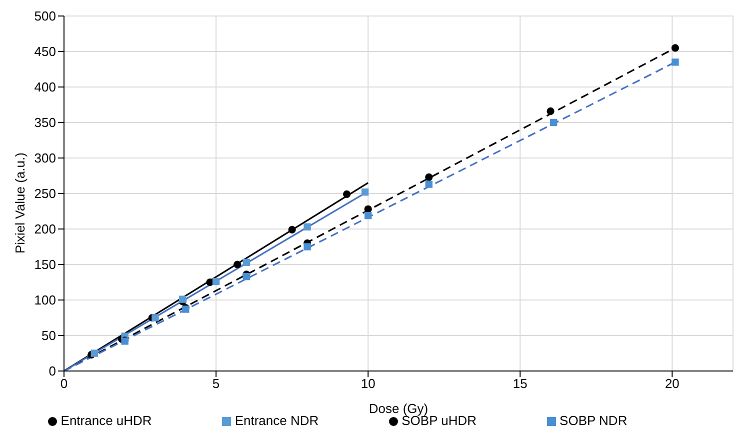  Describe the element at coordinates (594, 420) in the screenshot. I see `legend-label: SOBP NDR` at that location.